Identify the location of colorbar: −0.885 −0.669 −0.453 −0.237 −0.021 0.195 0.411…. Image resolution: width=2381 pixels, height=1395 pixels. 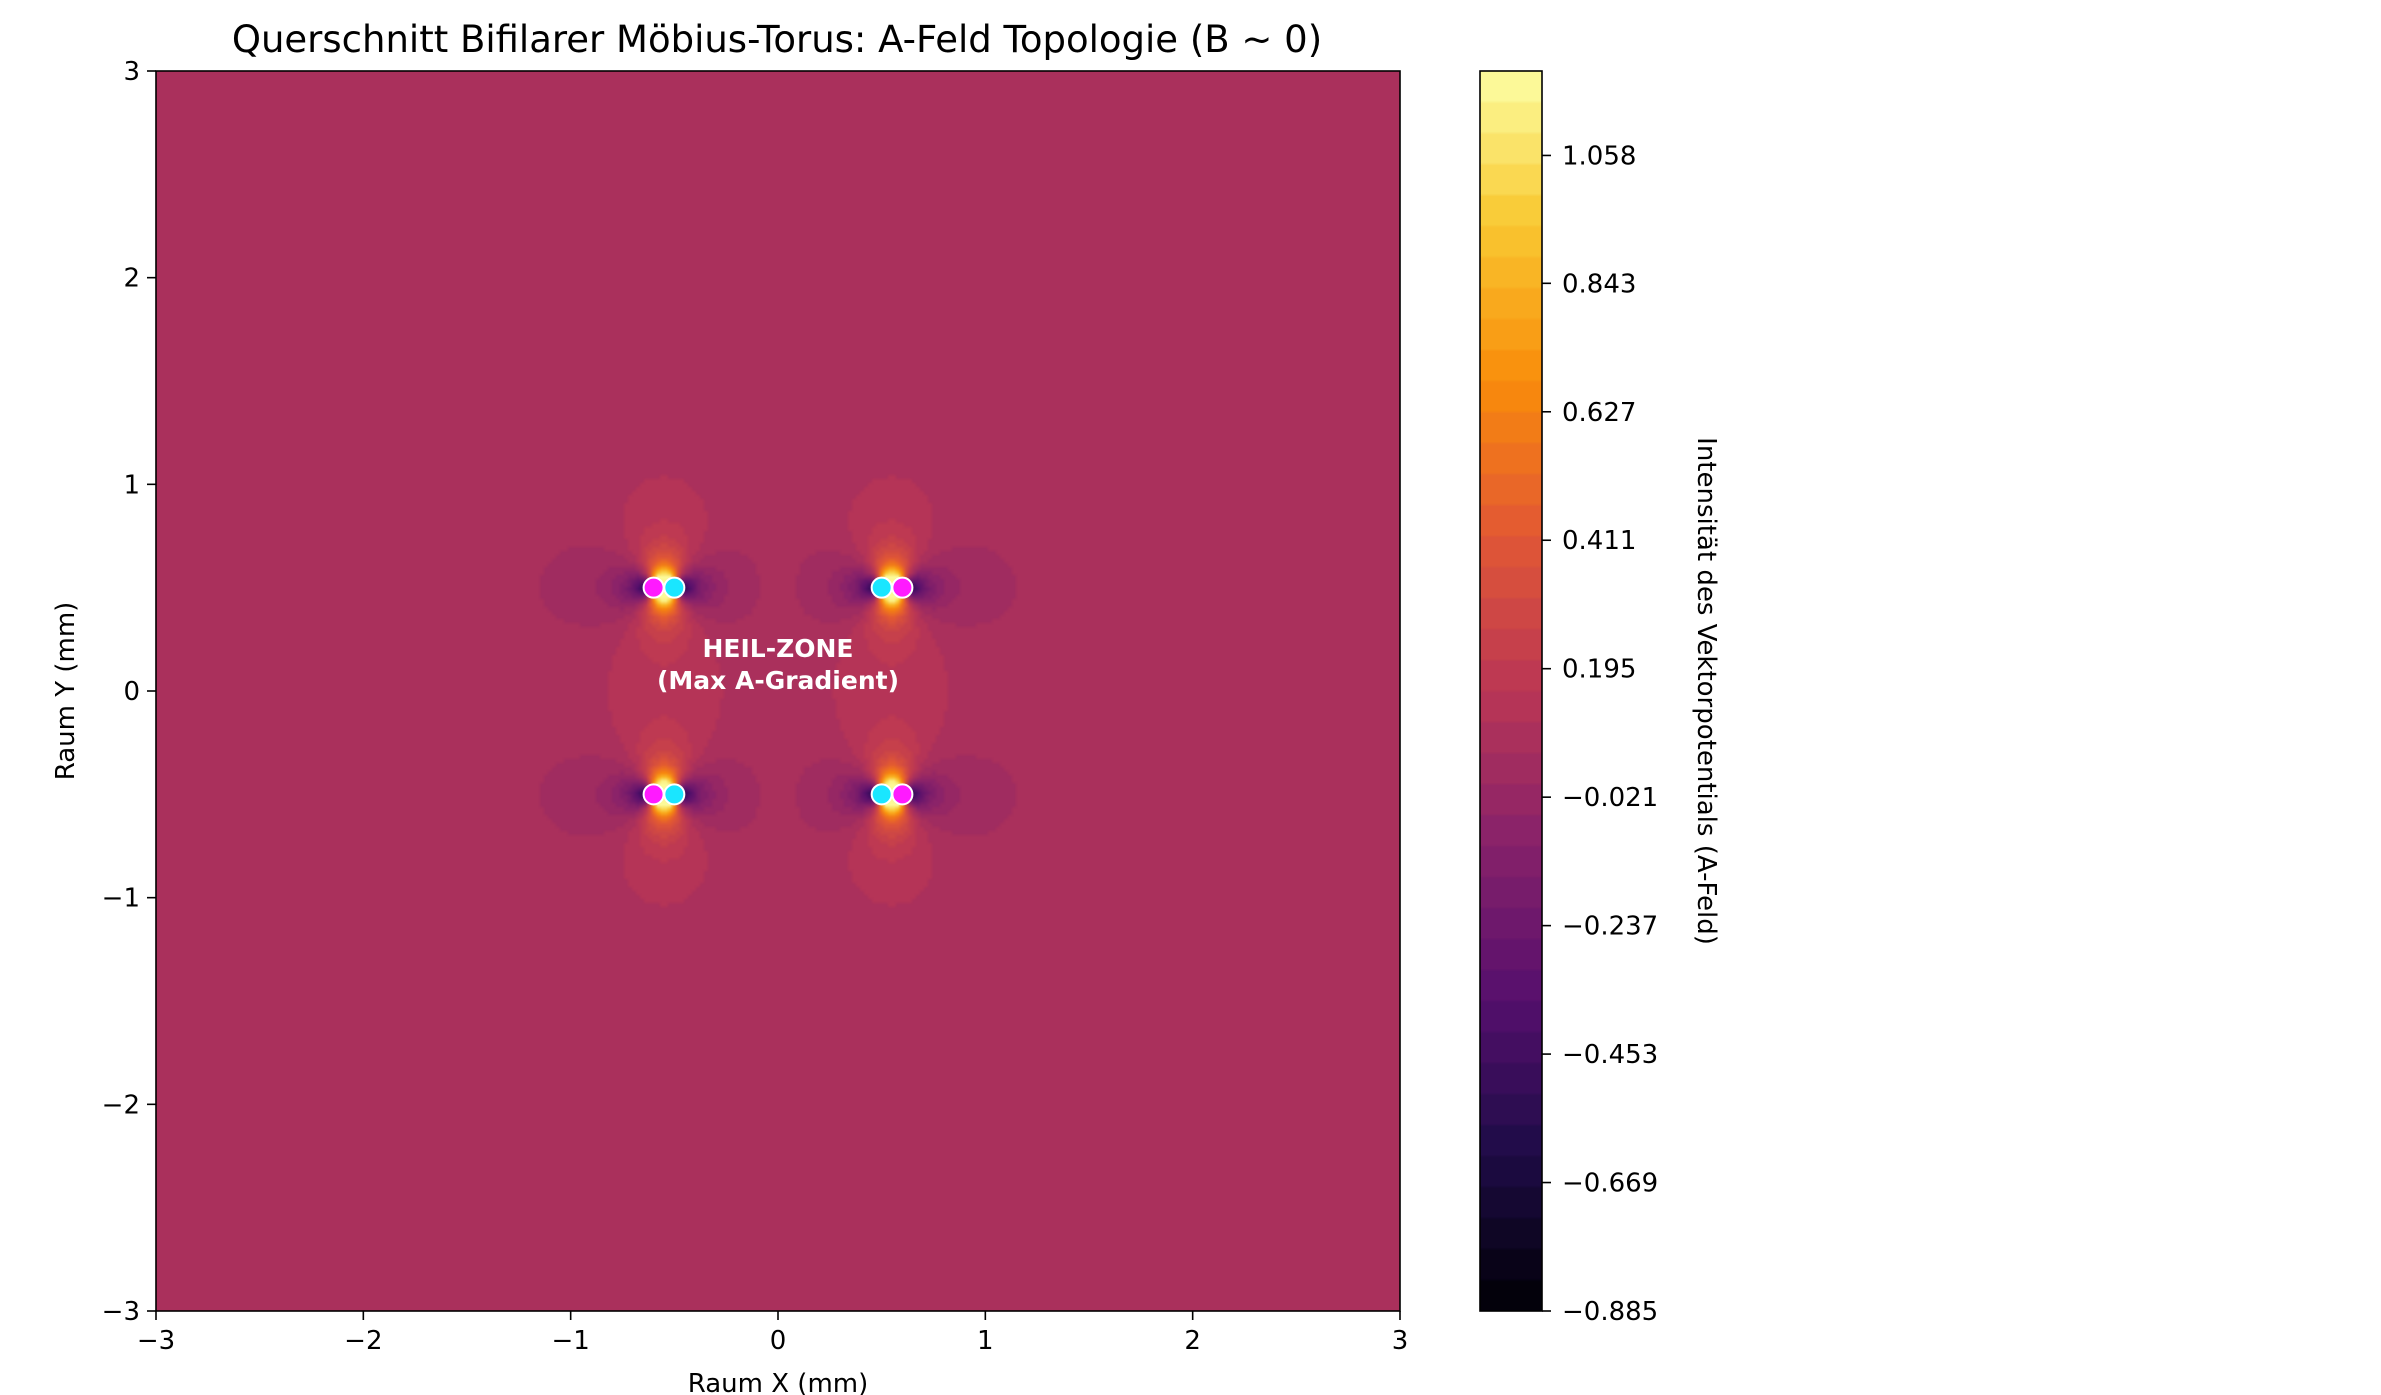
(1600, 698).